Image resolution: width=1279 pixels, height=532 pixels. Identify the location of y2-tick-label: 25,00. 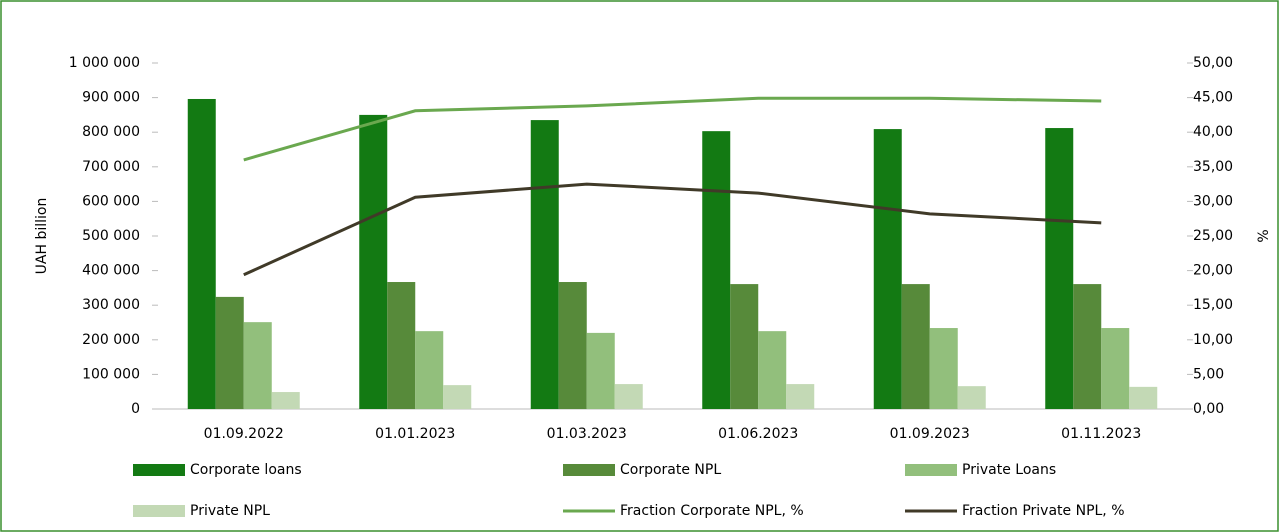
(1213, 236).